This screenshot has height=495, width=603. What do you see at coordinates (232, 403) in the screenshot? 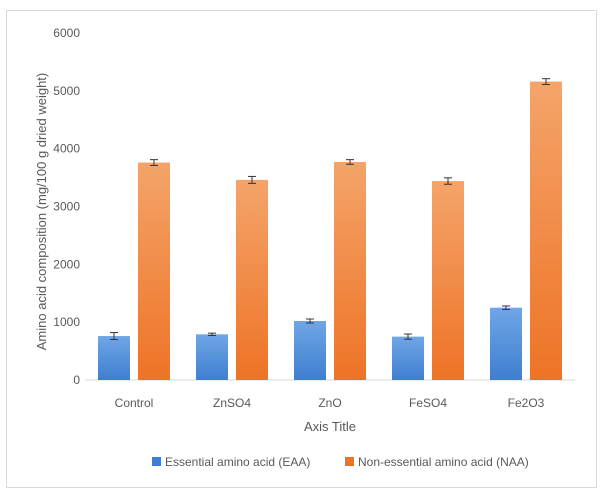
I see `x-tick-label: ZnSO4` at bounding box center [232, 403].